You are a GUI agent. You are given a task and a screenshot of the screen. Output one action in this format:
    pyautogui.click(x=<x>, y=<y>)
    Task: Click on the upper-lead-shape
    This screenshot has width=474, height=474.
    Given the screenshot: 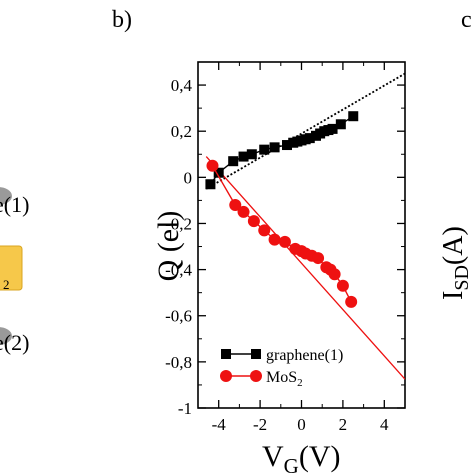 What is the action you would take?
    pyautogui.click(x=6, y=196)
    